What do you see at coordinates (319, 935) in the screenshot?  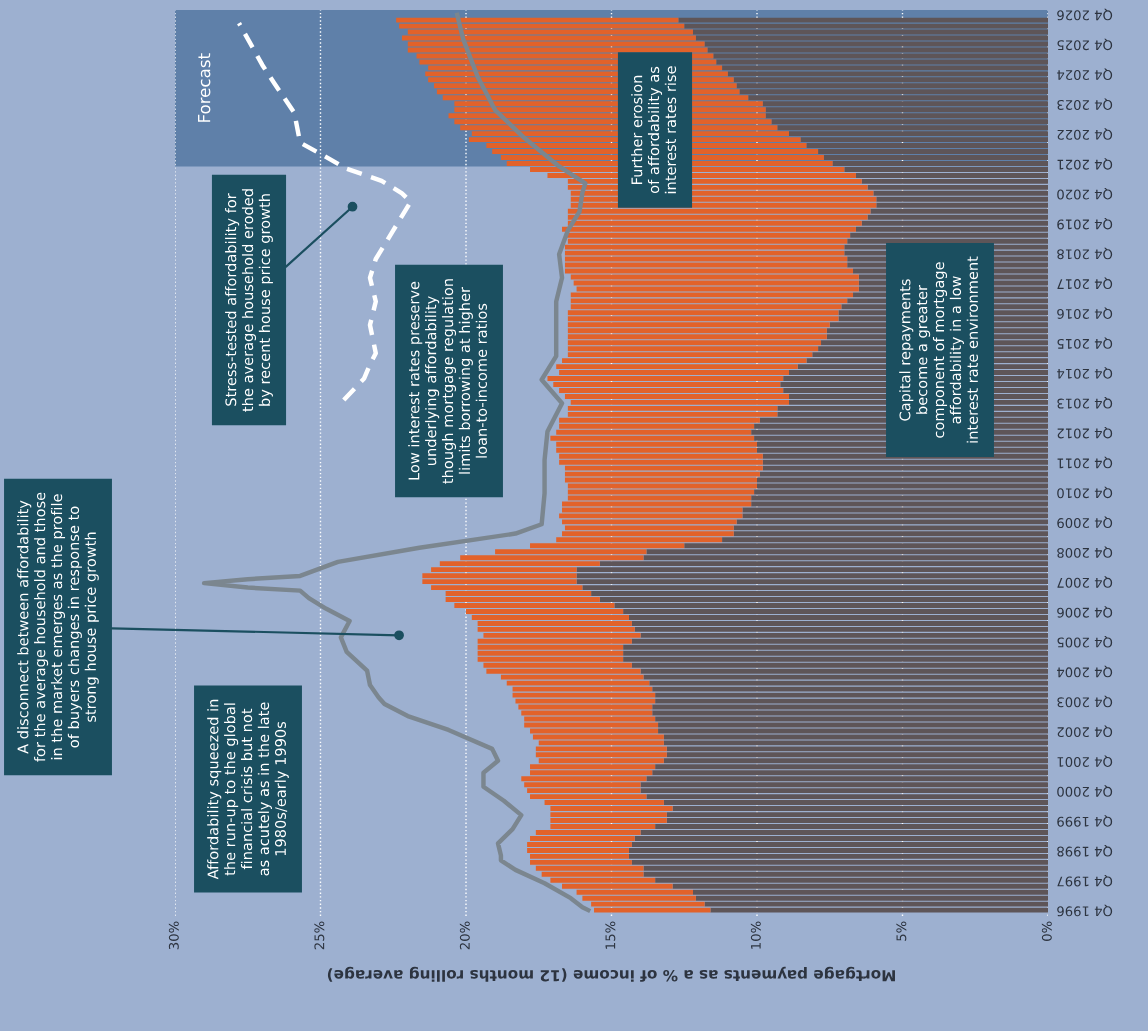 I see `x-tick-label: 25%` at bounding box center [319, 935].